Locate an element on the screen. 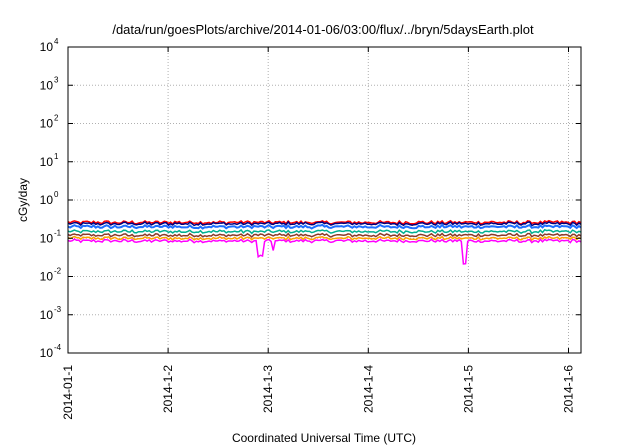  x-tick-label: 2014-1-5 is located at coordinates (468, 389).